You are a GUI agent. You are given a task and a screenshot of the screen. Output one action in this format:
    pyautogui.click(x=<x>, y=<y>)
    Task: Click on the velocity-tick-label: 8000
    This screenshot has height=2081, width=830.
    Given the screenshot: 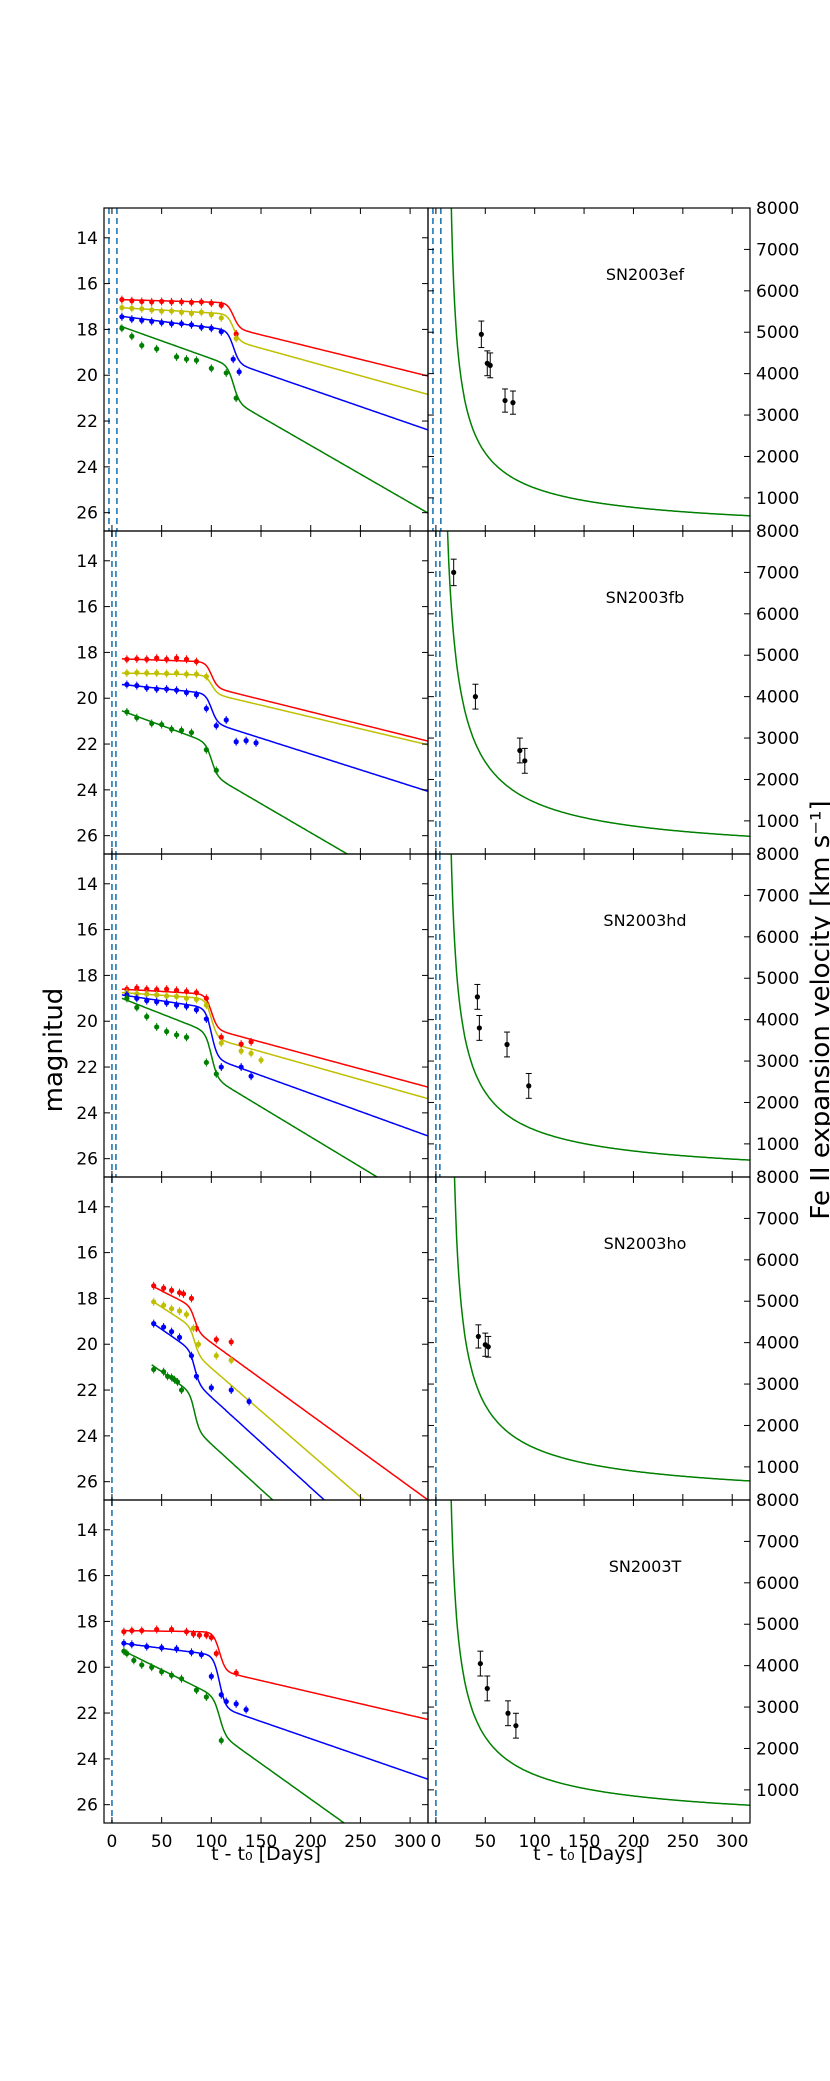 What is the action you would take?
    pyautogui.click(x=777, y=1178)
    